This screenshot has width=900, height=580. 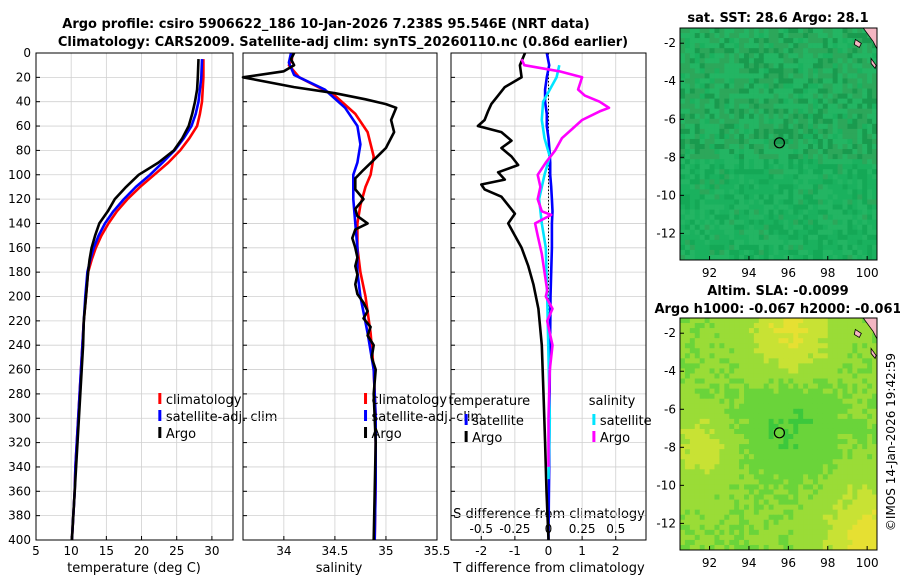 I want to click on sla-map-ytick-label: -12, so click(x=666, y=523).